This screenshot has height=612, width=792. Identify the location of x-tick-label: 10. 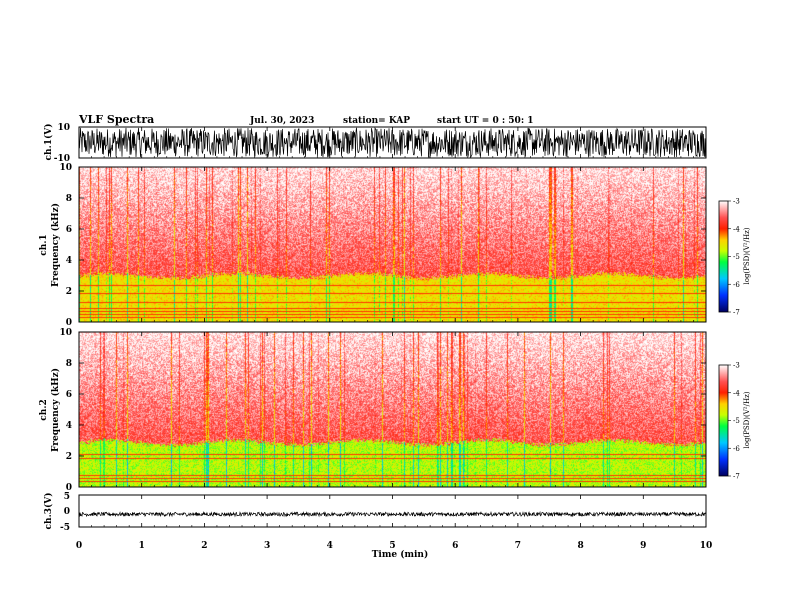
(706, 546).